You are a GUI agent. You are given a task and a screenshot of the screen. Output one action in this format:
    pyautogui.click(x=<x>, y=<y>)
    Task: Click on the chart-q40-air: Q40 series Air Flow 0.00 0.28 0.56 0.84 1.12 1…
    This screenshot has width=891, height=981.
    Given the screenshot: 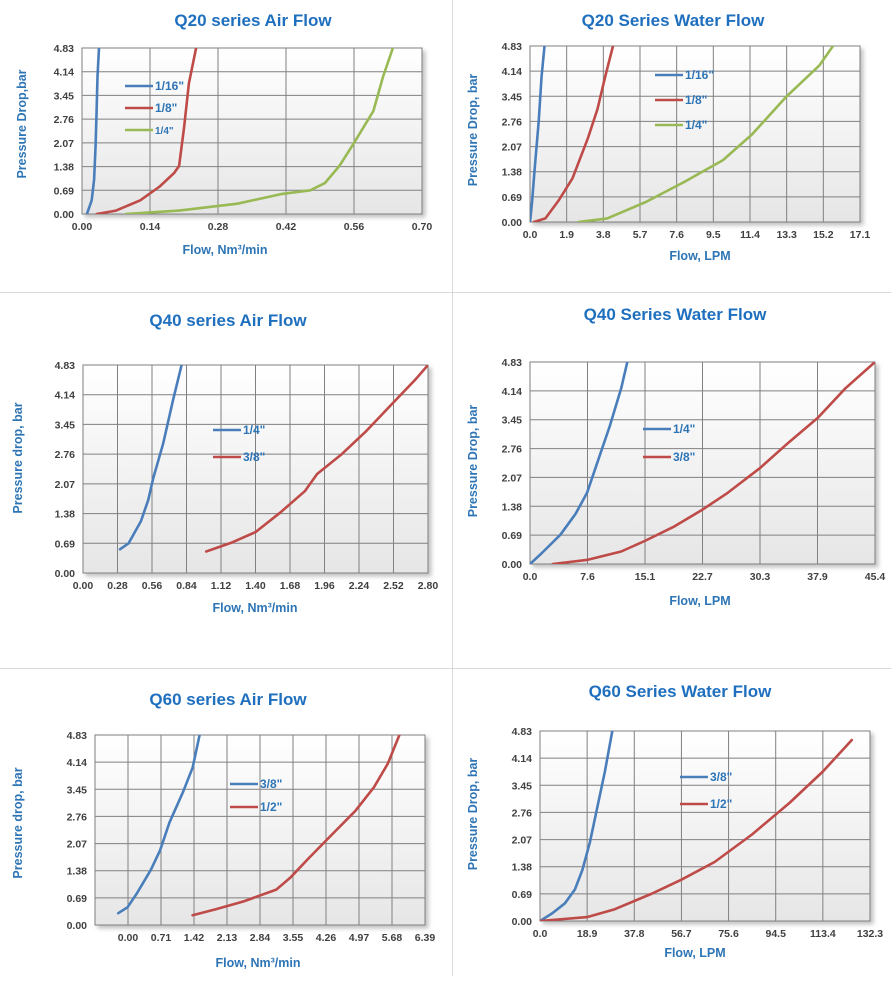 What is the action you would take?
    pyautogui.click(x=225, y=463)
    